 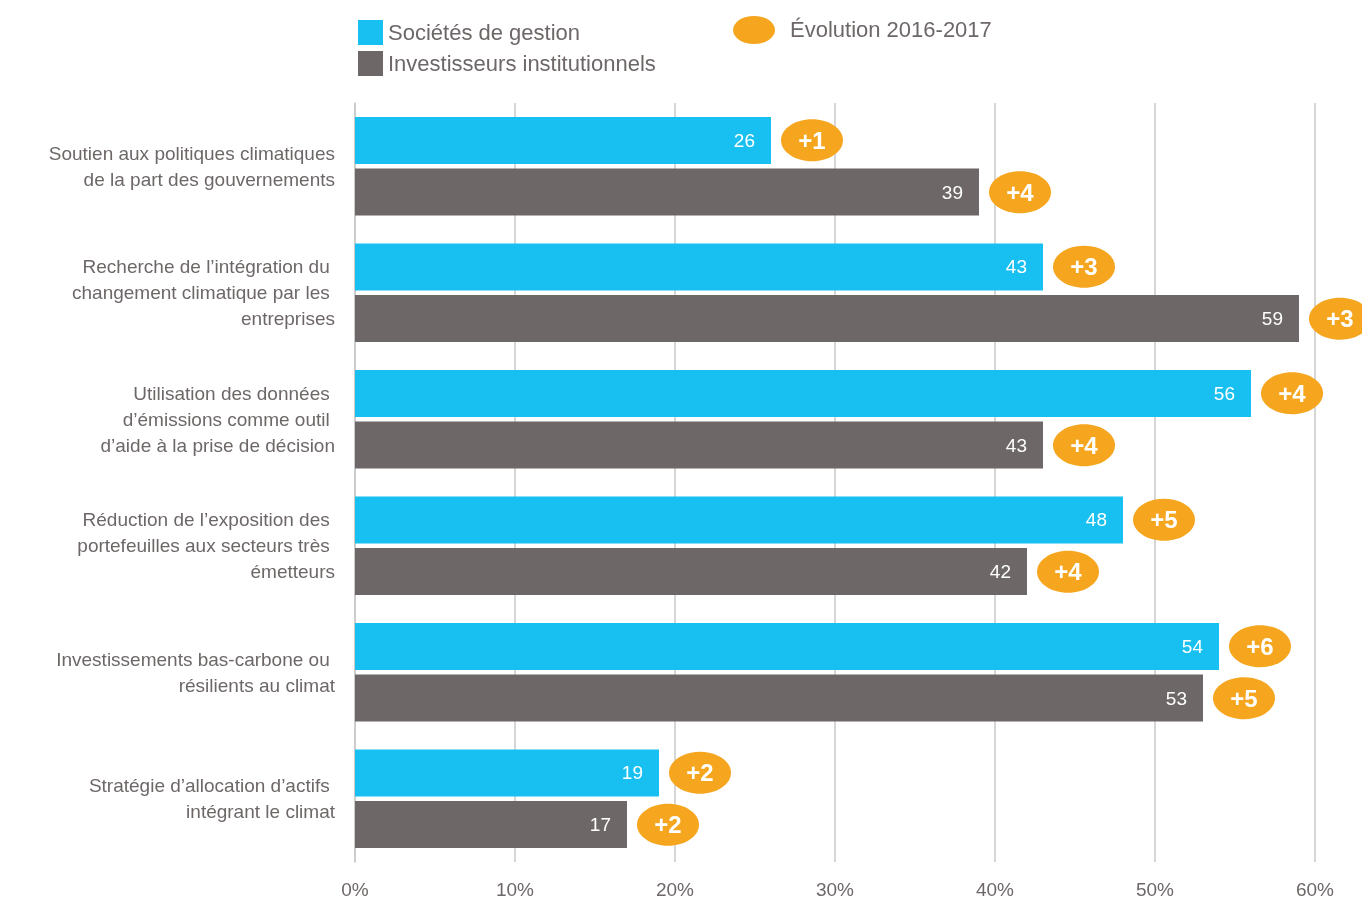 I want to click on x-tick-label: 20%, so click(x=675, y=889).